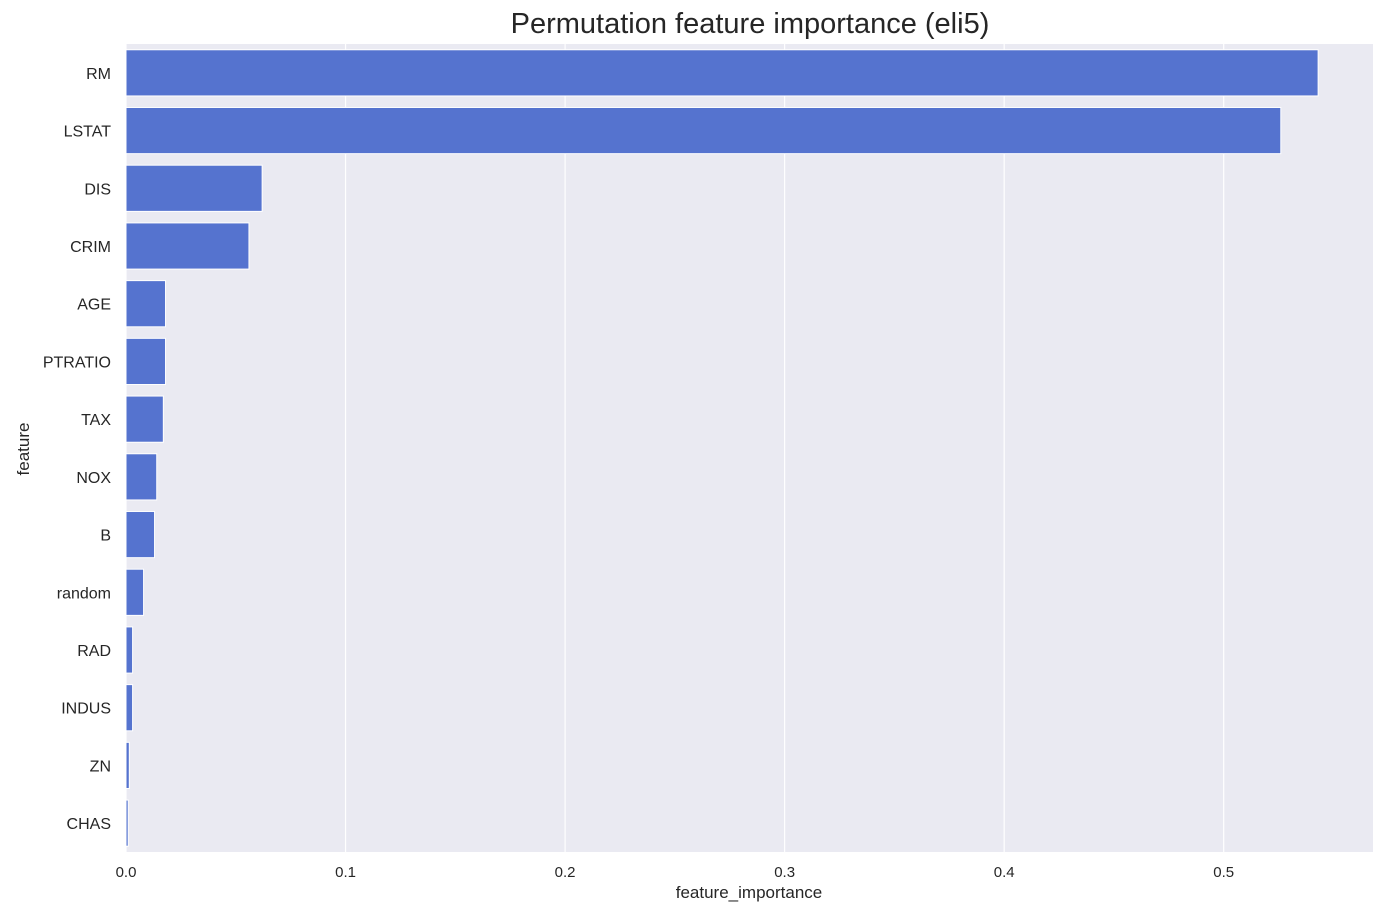 The image size is (1400, 918). What do you see at coordinates (86, 709) in the screenshot?
I see `y-tick-label-indus: INDUS` at bounding box center [86, 709].